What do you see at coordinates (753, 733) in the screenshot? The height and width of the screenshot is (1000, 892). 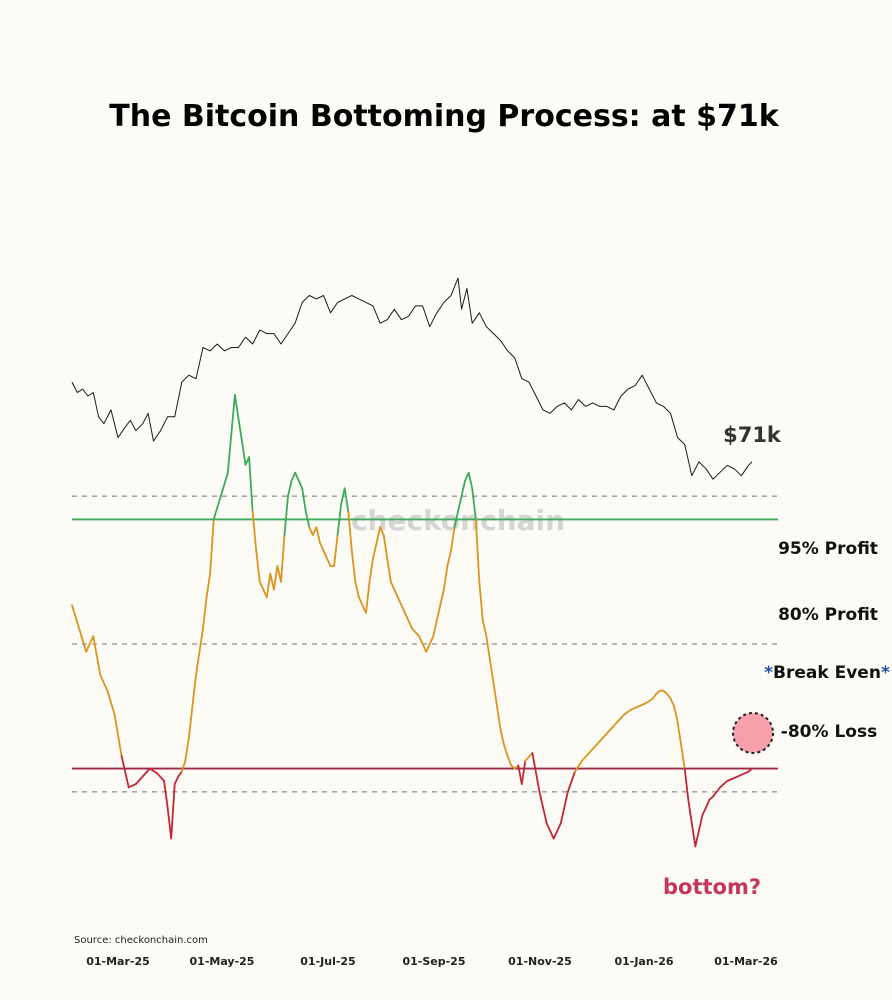 I see `current-reading-highlight` at bounding box center [753, 733].